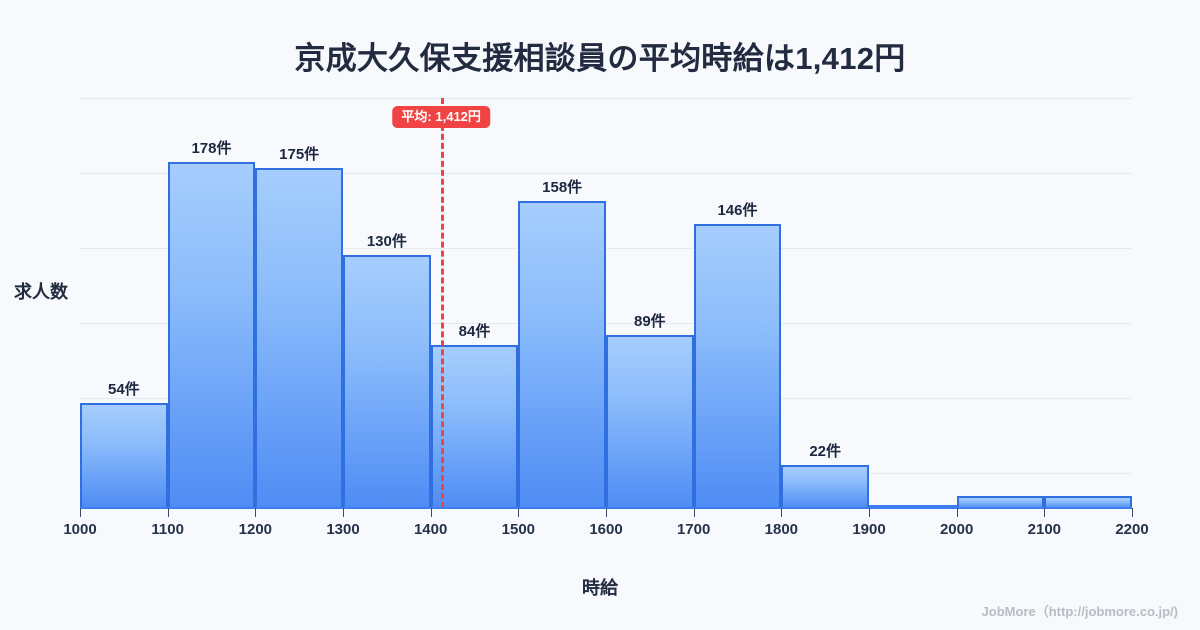 This screenshot has width=1200, height=630. What do you see at coordinates (386, 242) in the screenshot?
I see `bar-value-label: 130件` at bounding box center [386, 242].